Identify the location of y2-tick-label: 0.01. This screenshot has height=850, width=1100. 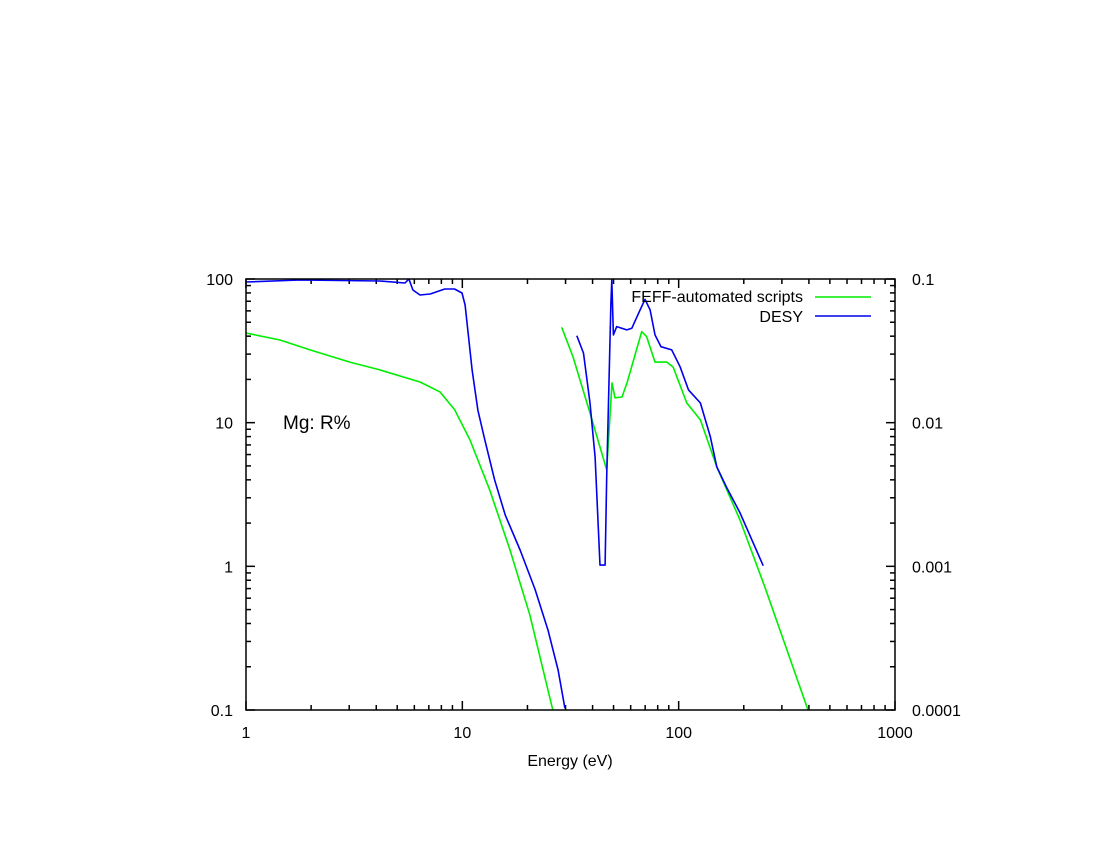
(927, 424).